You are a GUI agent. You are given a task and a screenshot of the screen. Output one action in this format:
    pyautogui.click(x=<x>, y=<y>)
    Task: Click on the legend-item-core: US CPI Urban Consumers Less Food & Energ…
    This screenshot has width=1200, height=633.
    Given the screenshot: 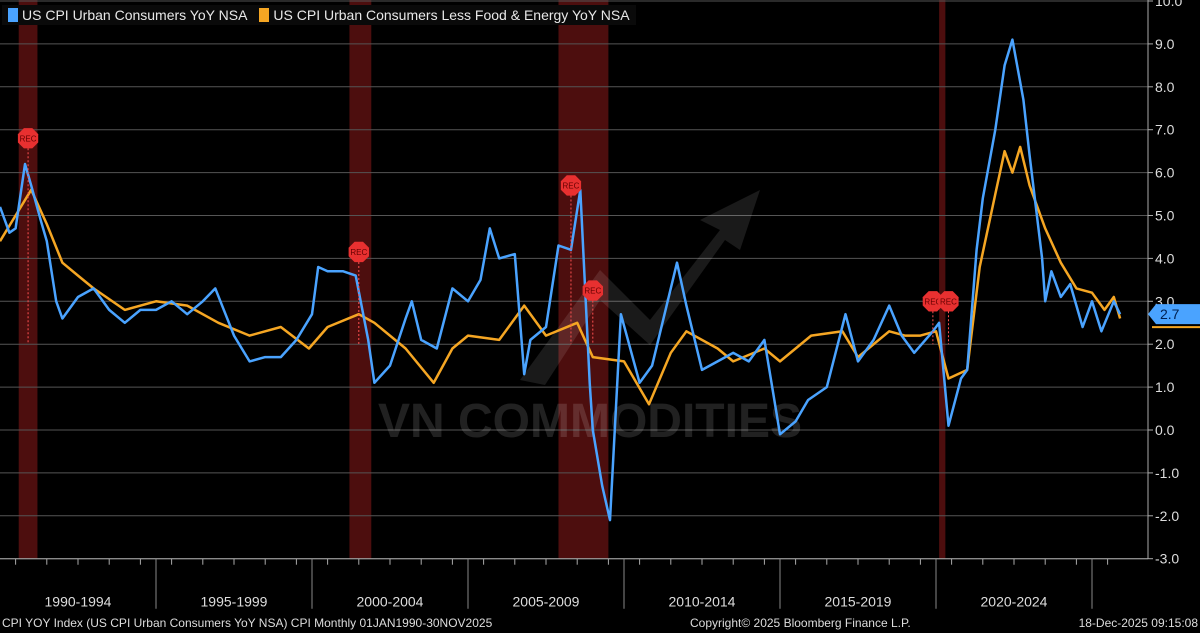 What is the action you would take?
    pyautogui.click(x=444, y=15)
    